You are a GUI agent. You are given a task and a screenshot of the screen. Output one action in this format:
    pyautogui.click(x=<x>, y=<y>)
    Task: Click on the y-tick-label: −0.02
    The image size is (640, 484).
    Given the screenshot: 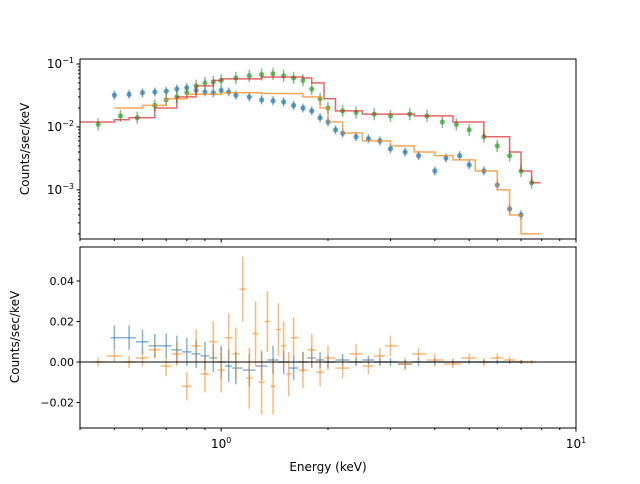 What is the action you would take?
    pyautogui.click(x=57, y=402)
    